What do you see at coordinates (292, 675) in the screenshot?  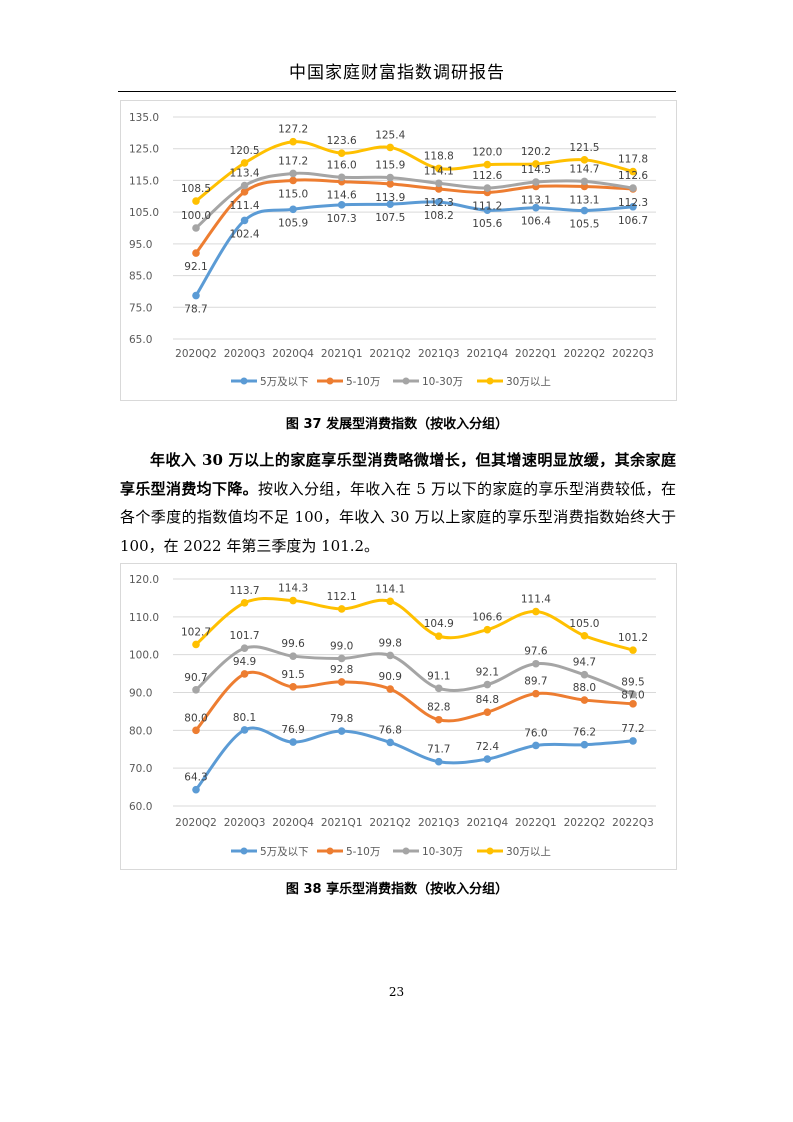 I see `data-label: 91.5` at bounding box center [292, 675].